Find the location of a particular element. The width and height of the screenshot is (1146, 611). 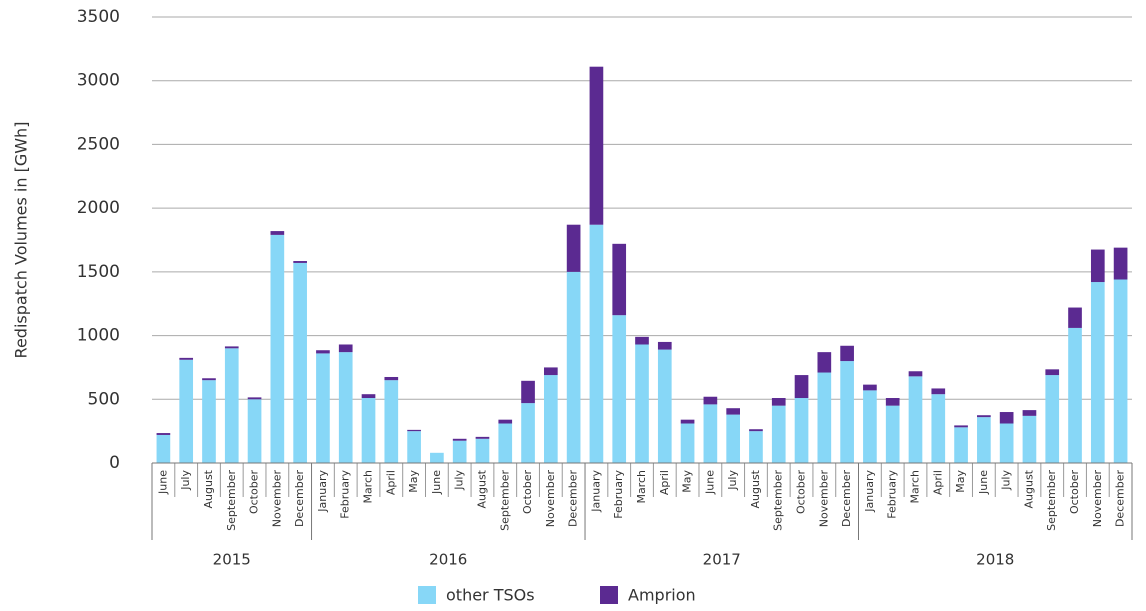

year-label: 2015 is located at coordinates (232, 560).